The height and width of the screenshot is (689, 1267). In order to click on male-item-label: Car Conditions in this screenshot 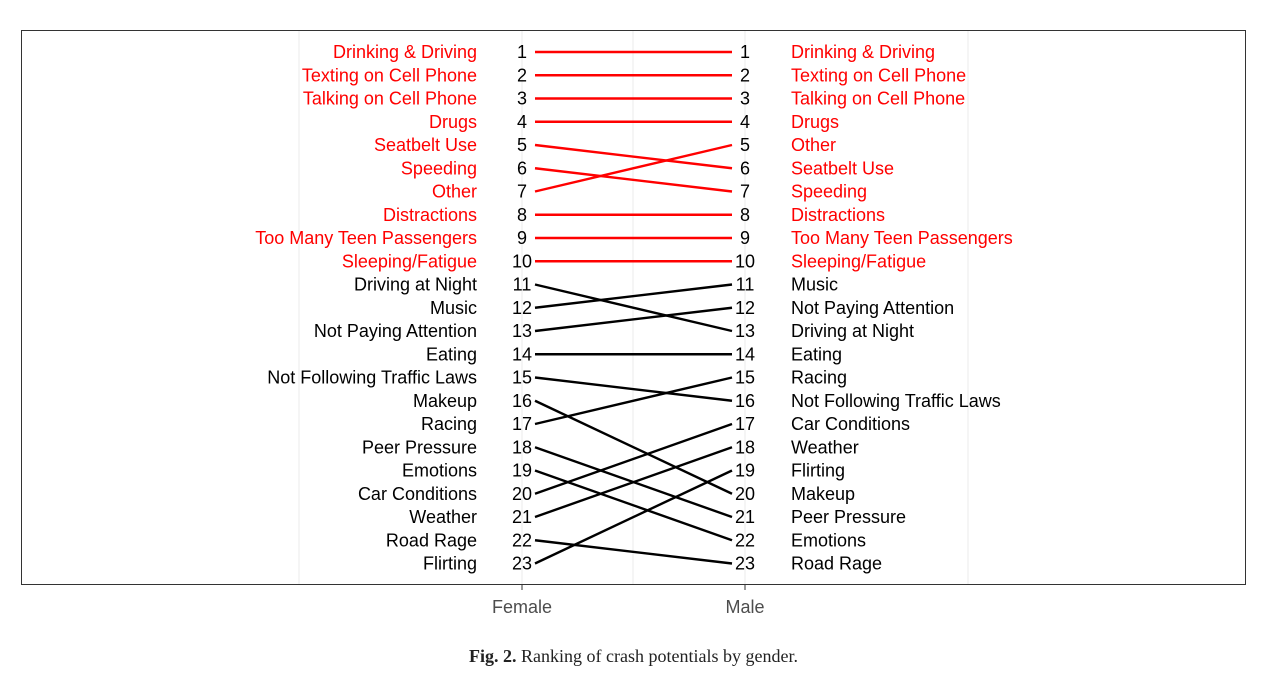, I will do `click(850, 424)`.